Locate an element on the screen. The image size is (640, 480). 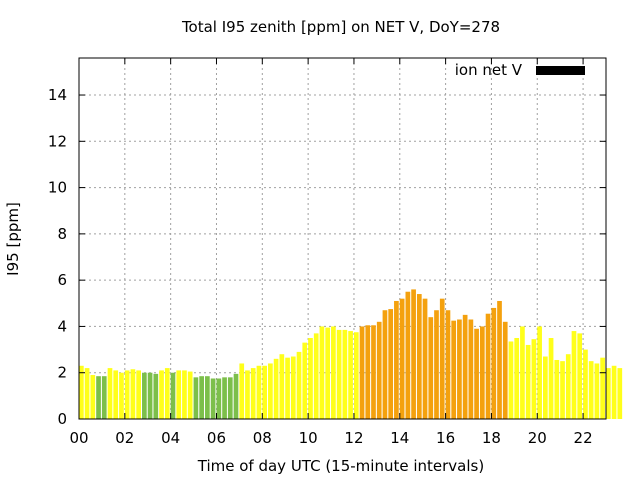
y-tick-label: 2 is located at coordinates (62, 373).